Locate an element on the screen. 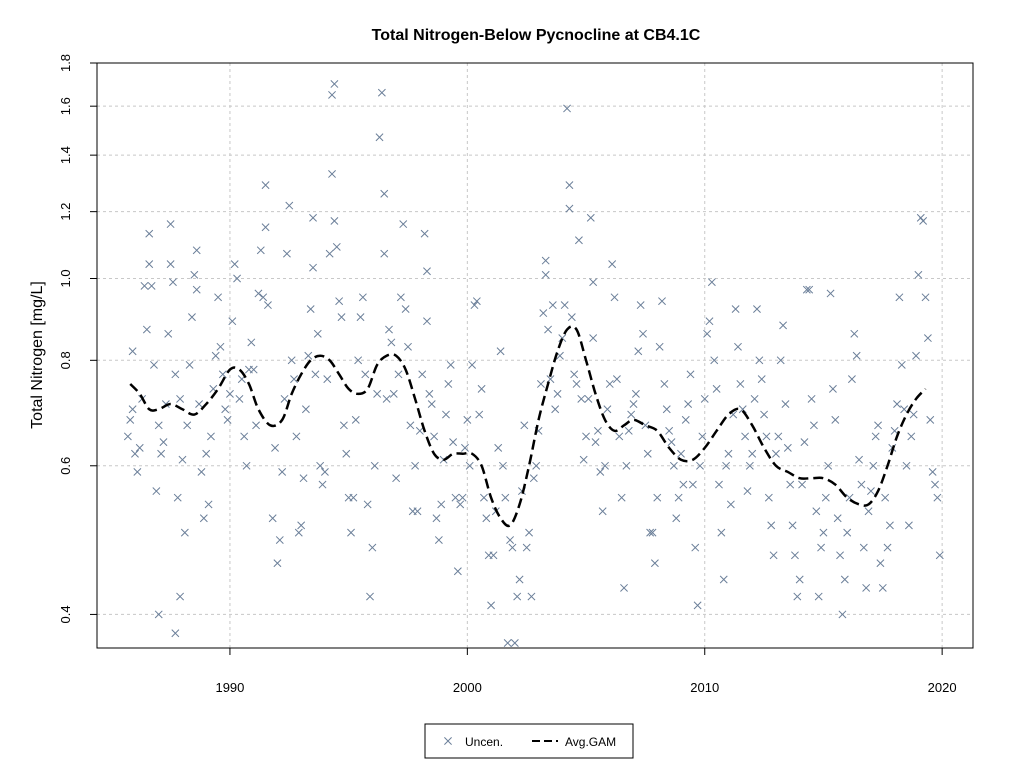  y-tick-label: 0.6 is located at coordinates (65, 466).